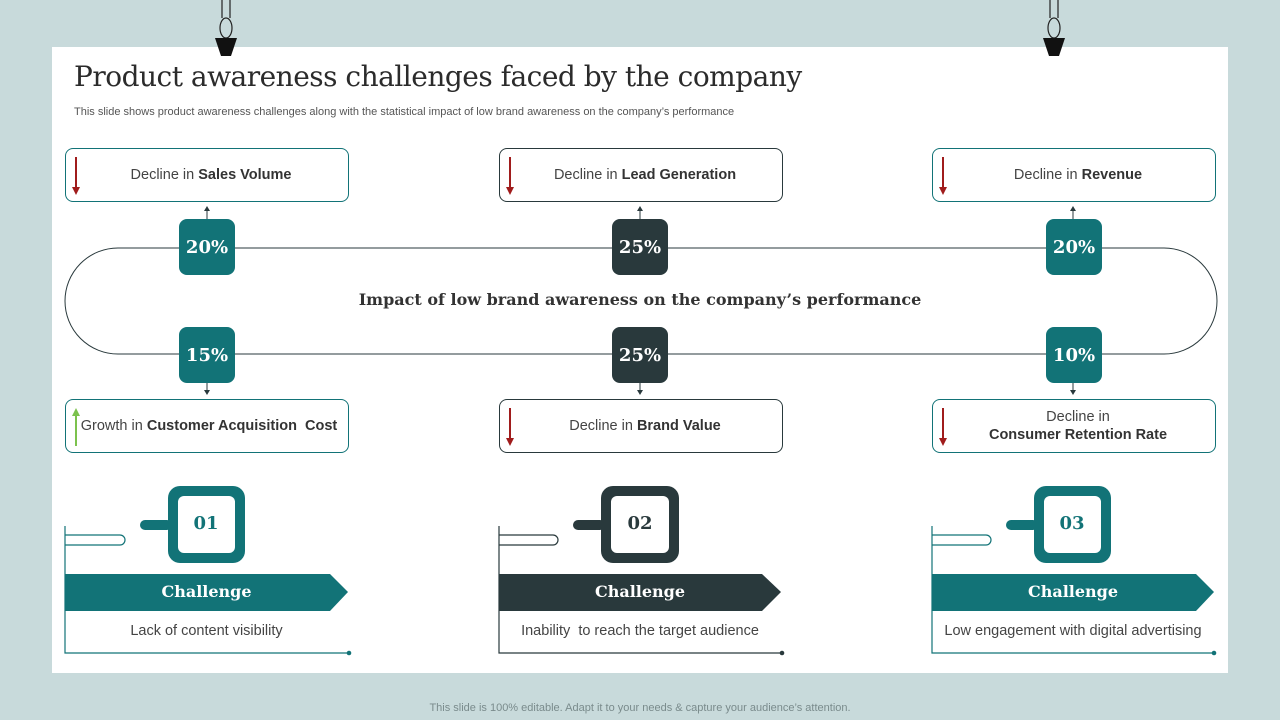 This screenshot has height=720, width=1280. What do you see at coordinates (640, 591) in the screenshot?
I see `challenge-banner-2: Challenge` at bounding box center [640, 591].